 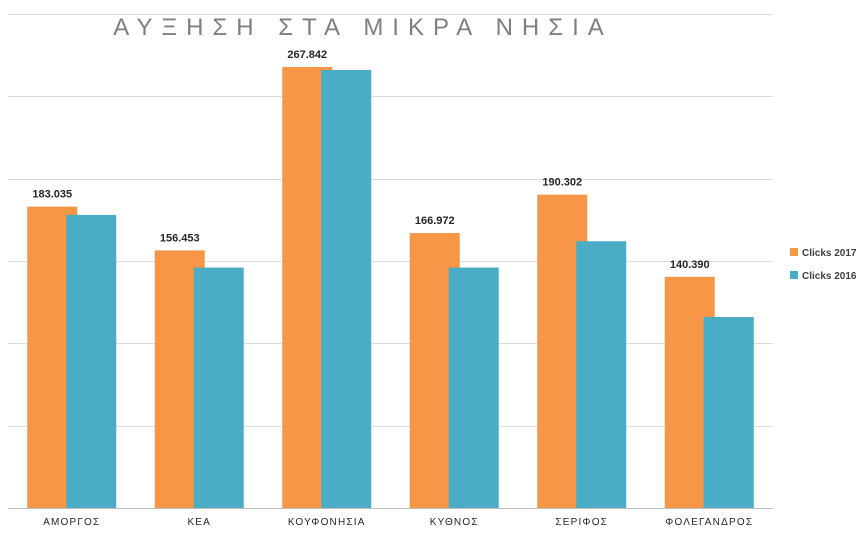 I want to click on data-label: 140.390, so click(x=690, y=265).